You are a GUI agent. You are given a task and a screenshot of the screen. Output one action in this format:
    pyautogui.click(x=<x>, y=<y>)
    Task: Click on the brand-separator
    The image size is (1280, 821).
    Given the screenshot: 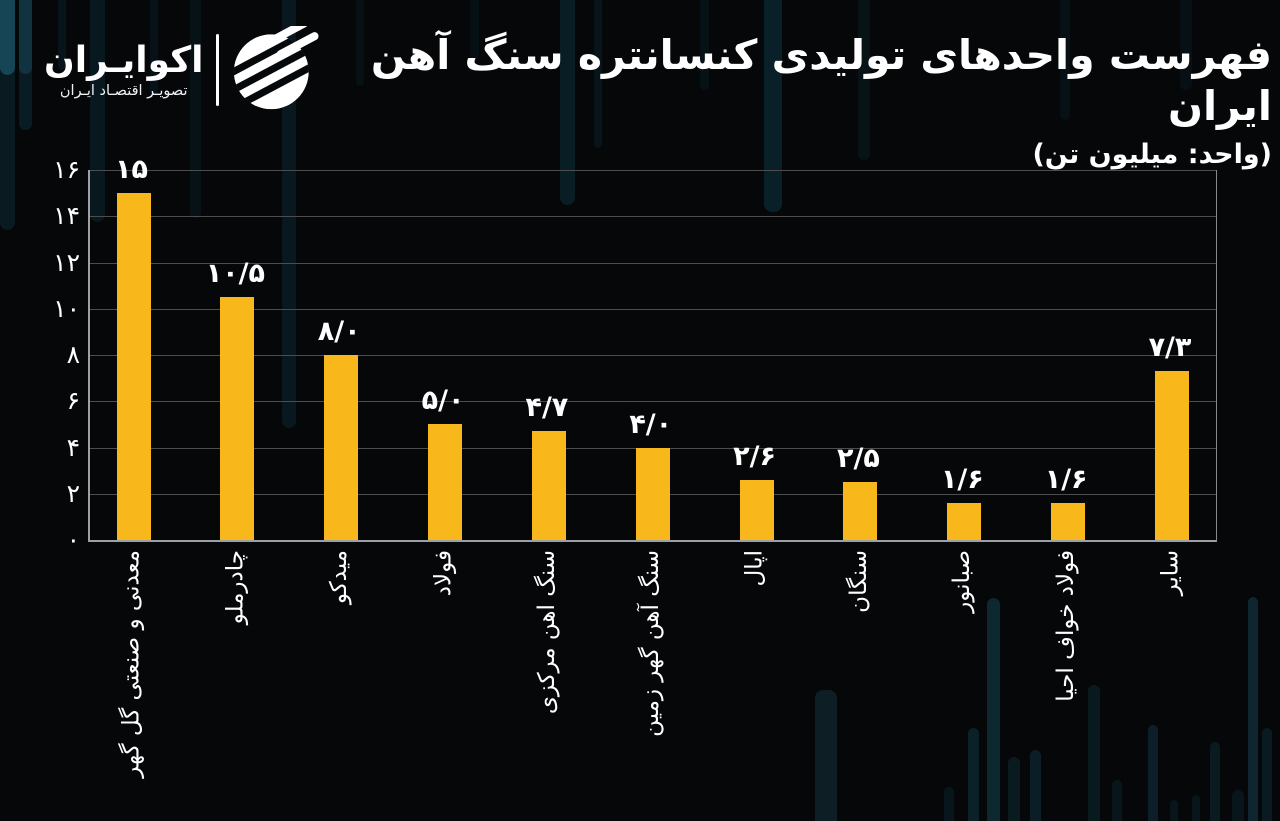 What is the action you would take?
    pyautogui.click(x=218, y=70)
    